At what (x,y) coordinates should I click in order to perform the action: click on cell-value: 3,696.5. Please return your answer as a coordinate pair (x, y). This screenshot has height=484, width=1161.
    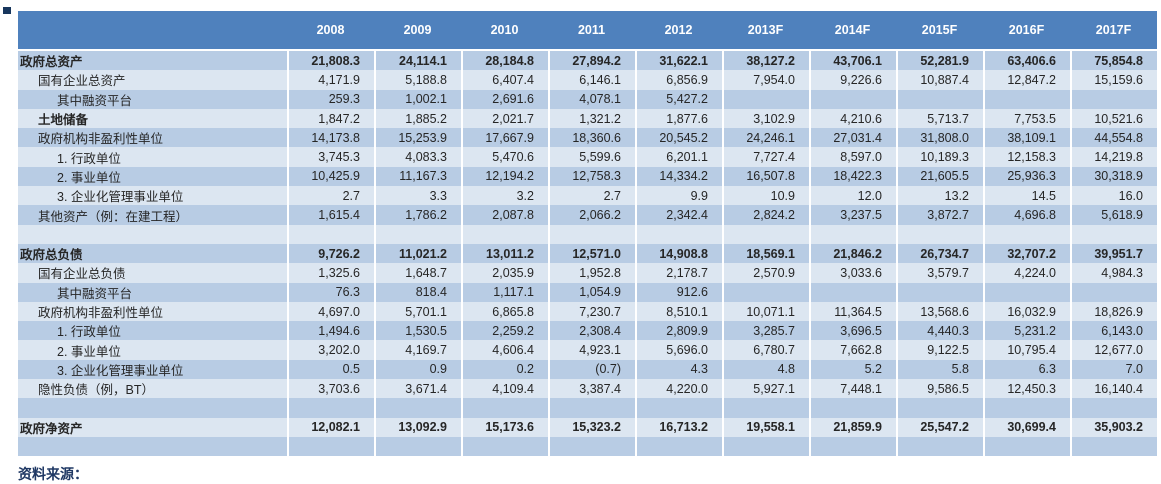
    Looking at the image, I should click on (852, 331).